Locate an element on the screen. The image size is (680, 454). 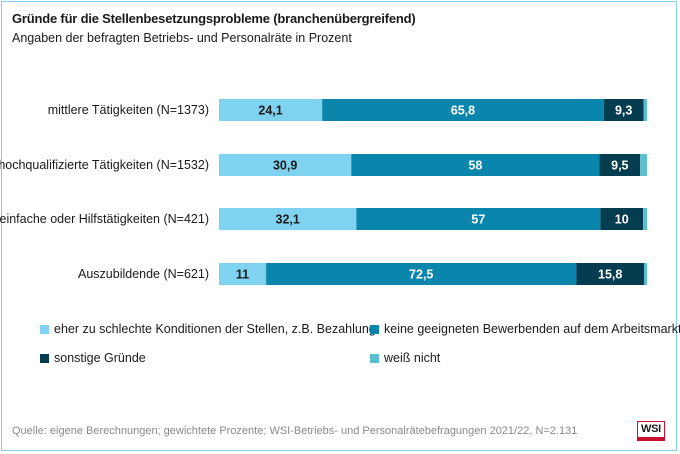
category-label: Auszubildende (N=621) is located at coordinates (143, 274).